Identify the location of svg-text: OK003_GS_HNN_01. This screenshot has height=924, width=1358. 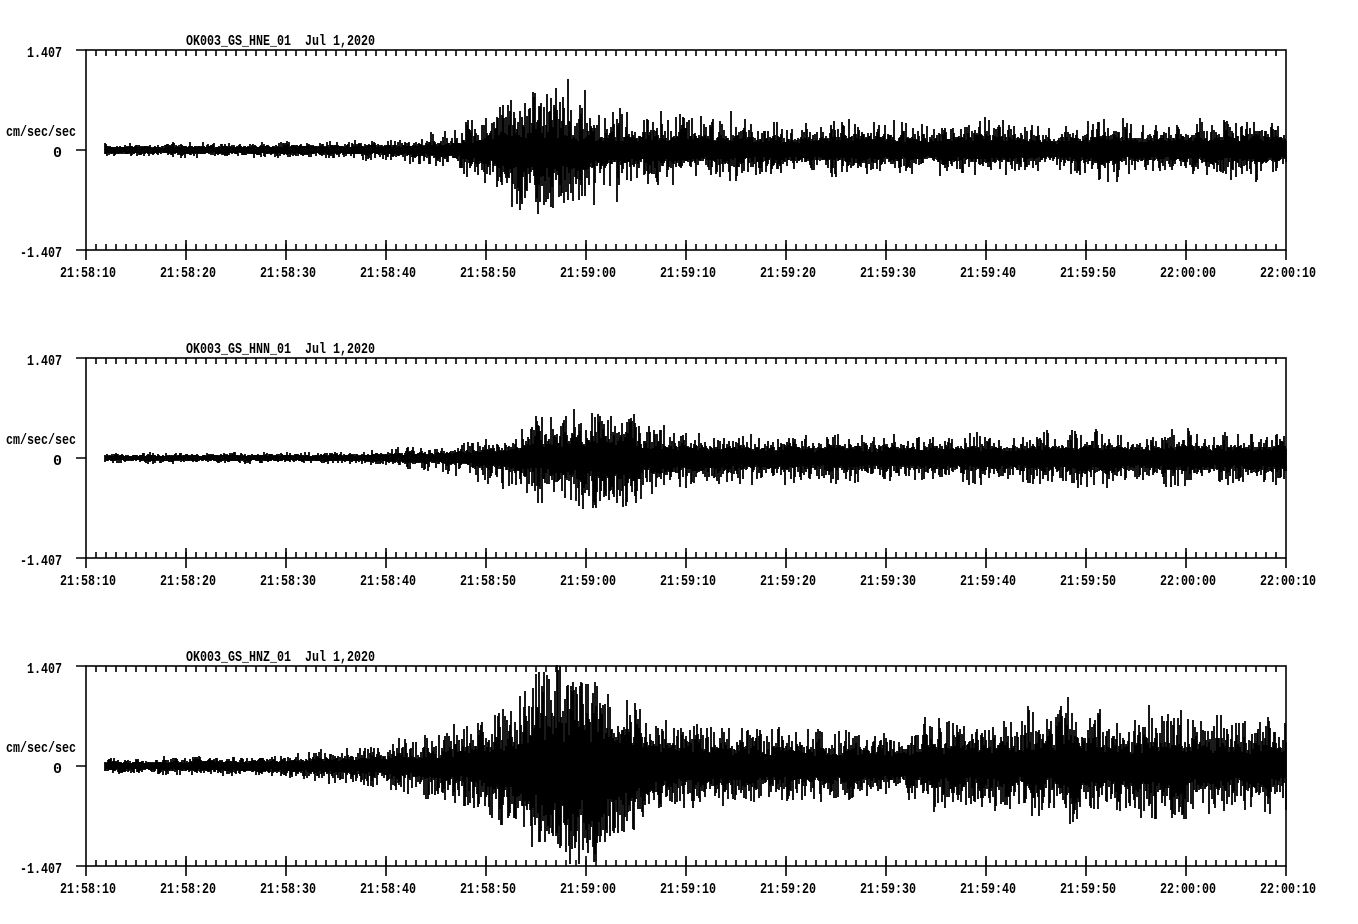
(238, 349).